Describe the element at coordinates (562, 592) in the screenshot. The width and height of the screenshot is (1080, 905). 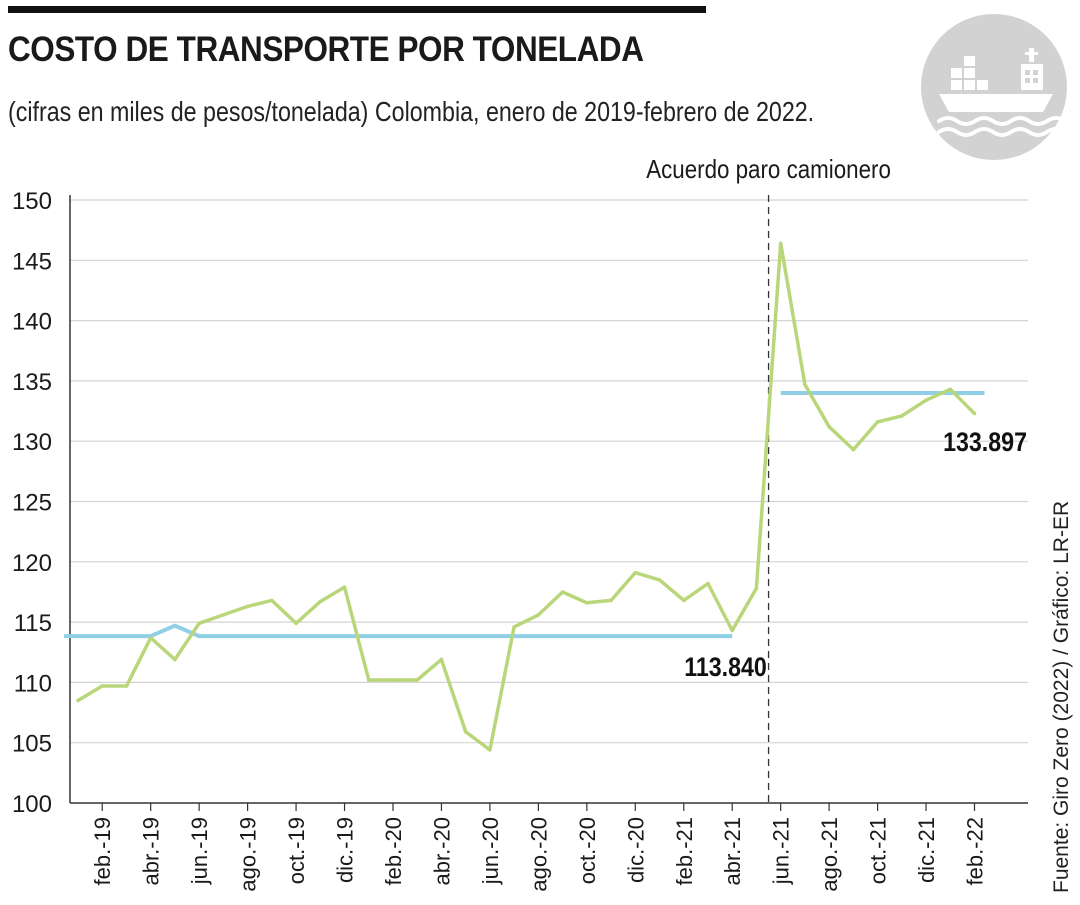
I see `data-point-sep.-20` at that location.